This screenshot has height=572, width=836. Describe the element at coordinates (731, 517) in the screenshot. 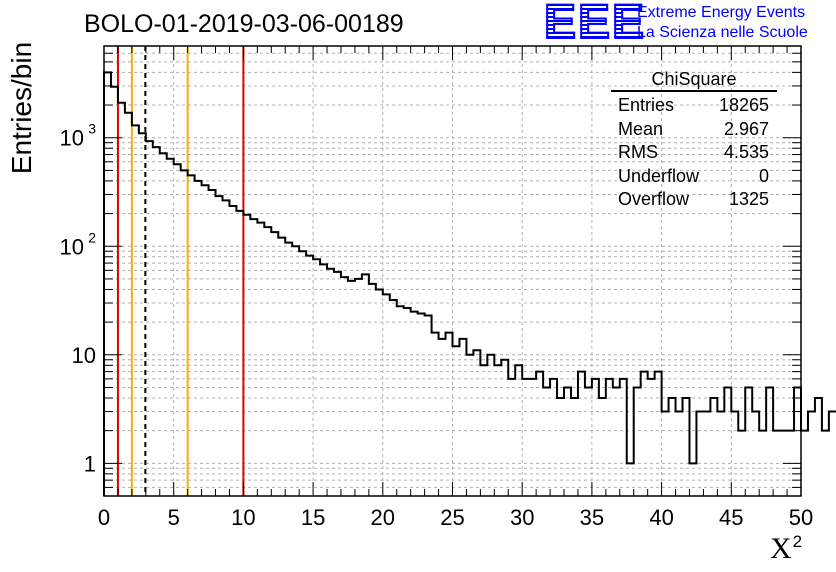

I see `x-tick-label: 45` at that location.